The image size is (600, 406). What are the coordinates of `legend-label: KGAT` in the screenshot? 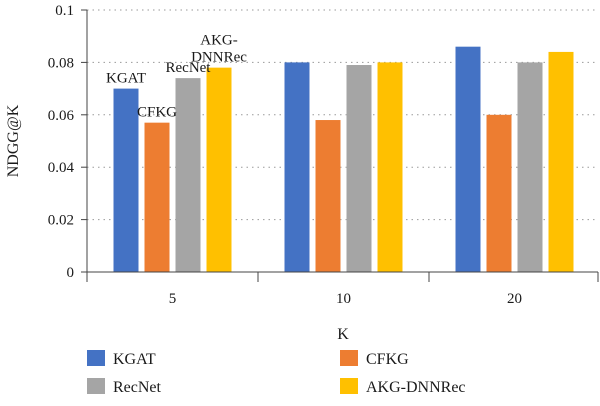 It's located at (134, 359).